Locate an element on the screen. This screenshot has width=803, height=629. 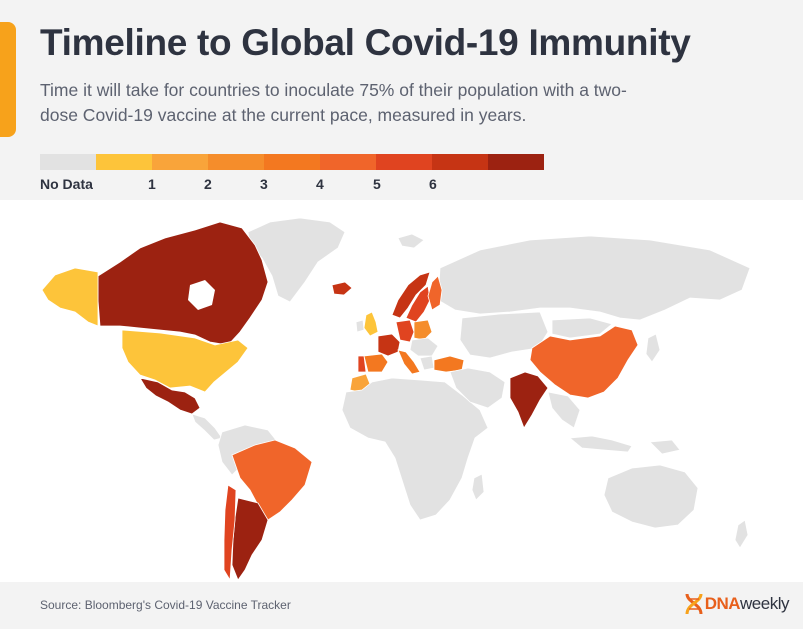
region-italy is located at coordinates (409, 362).